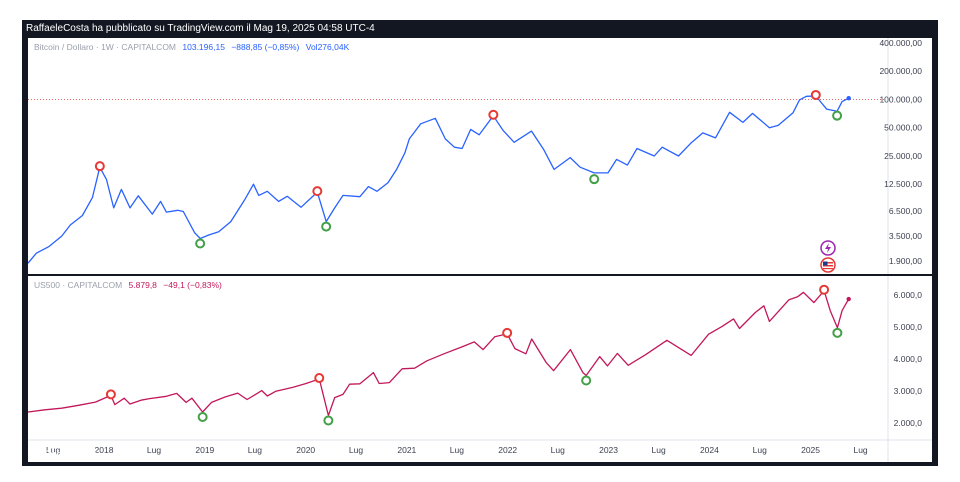 Image resolution: width=960 pixels, height=482 pixels. Describe the element at coordinates (905, 236) in the screenshot. I see `y-tick-label: 3.500,00` at that location.